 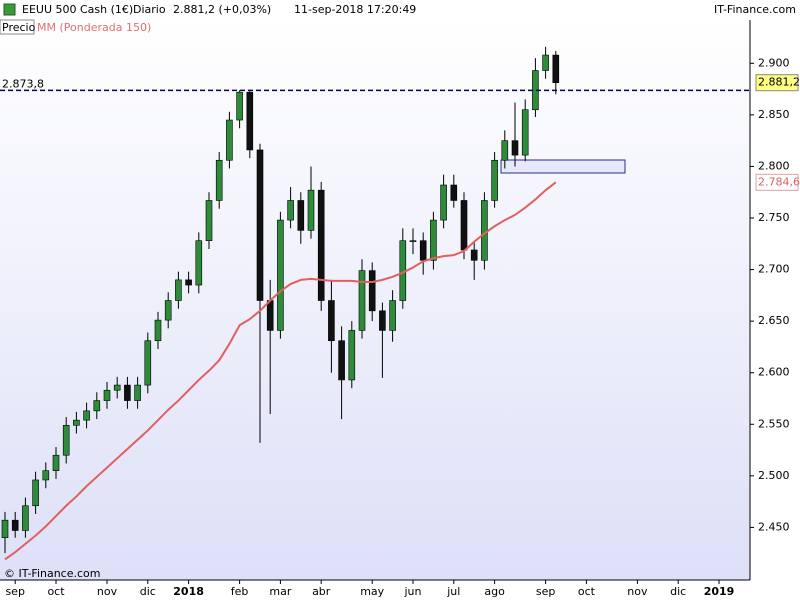 I want to click on x-tick-label: ago, so click(x=494, y=591).